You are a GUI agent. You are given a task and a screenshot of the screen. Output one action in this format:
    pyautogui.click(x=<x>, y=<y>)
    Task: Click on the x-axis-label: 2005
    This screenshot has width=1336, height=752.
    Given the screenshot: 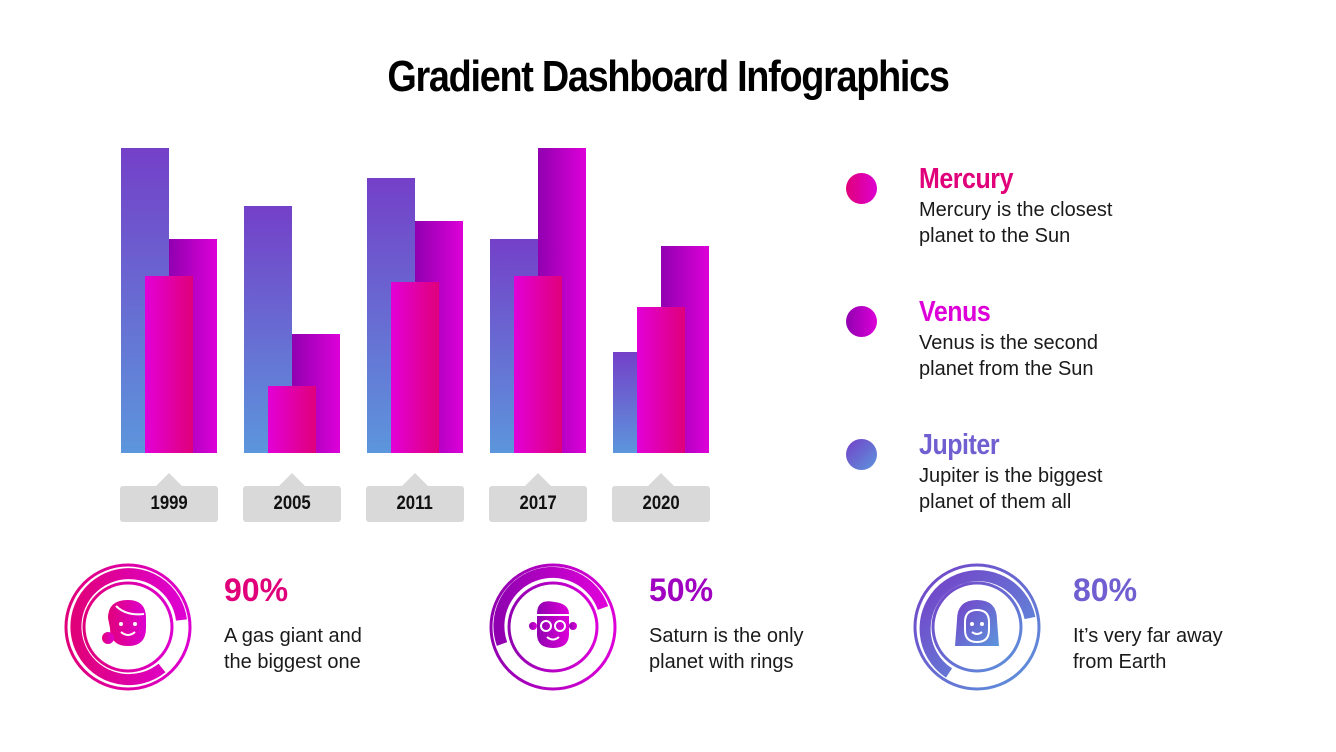 What is the action you would take?
    pyautogui.click(x=292, y=497)
    